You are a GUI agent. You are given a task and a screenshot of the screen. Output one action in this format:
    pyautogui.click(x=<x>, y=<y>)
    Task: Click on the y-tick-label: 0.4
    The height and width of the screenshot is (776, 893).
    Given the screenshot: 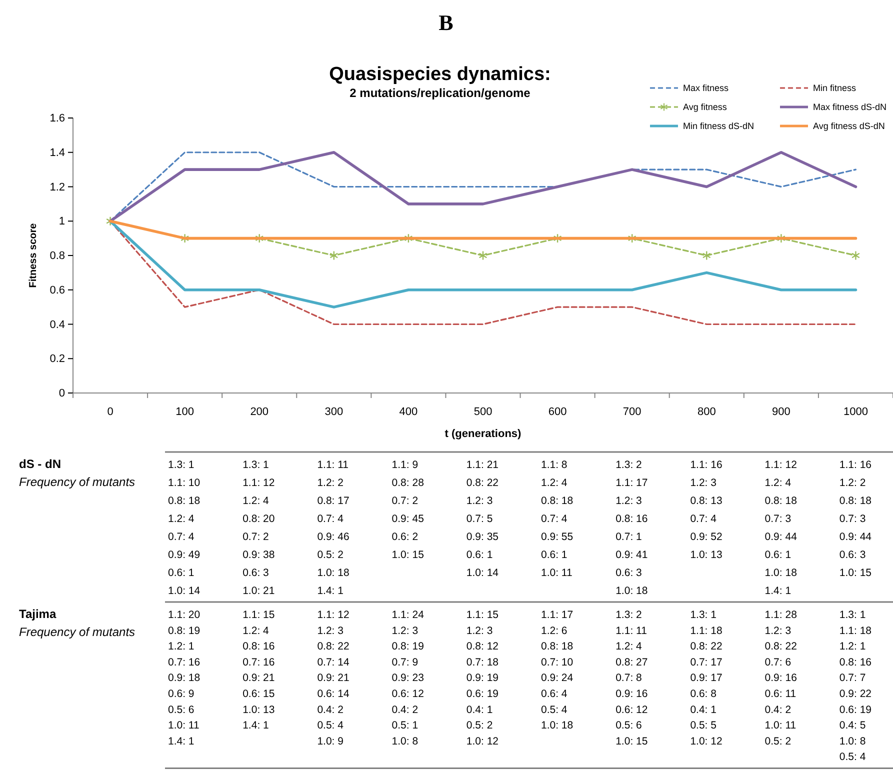 What is the action you would take?
    pyautogui.click(x=57, y=324)
    